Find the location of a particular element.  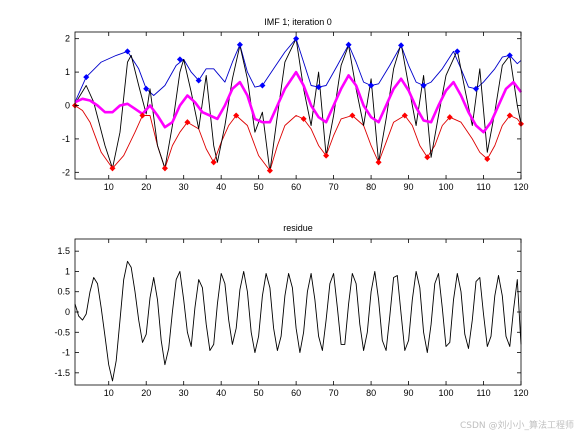

top-xtick-label: 10 is located at coordinates (109, 187).